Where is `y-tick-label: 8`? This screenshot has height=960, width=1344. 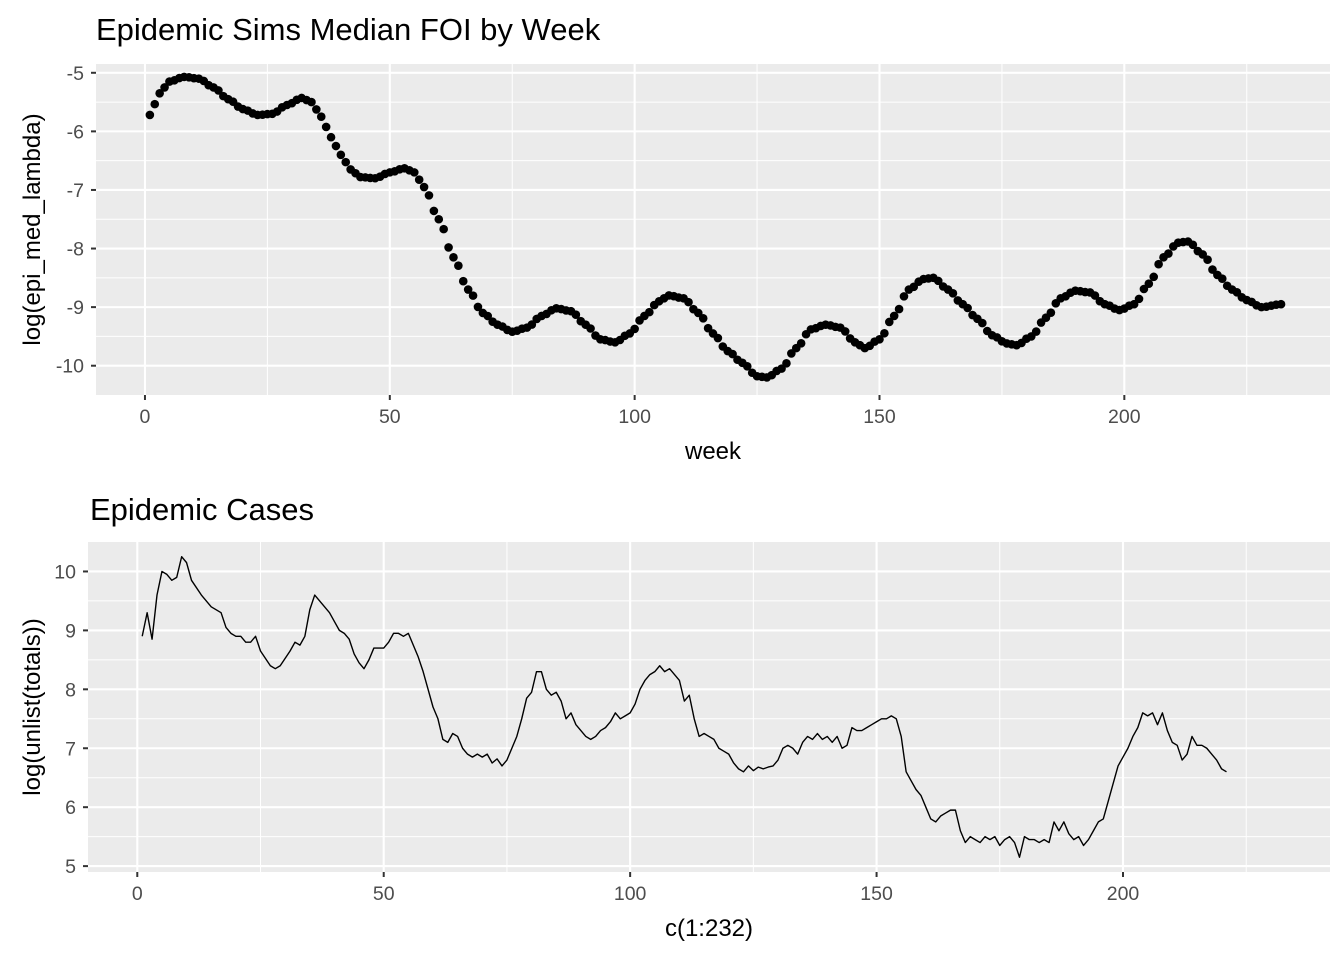
y-tick-label: 8 is located at coordinates (70, 690).